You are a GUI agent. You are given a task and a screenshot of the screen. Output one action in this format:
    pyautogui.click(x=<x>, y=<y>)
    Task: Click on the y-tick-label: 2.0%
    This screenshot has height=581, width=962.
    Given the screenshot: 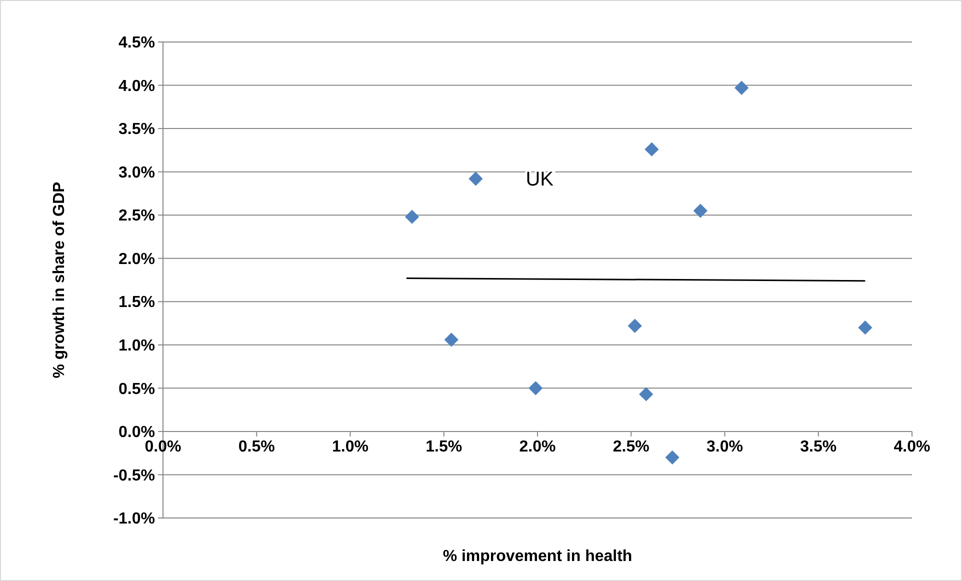 What is the action you would take?
    pyautogui.click(x=136, y=259)
    